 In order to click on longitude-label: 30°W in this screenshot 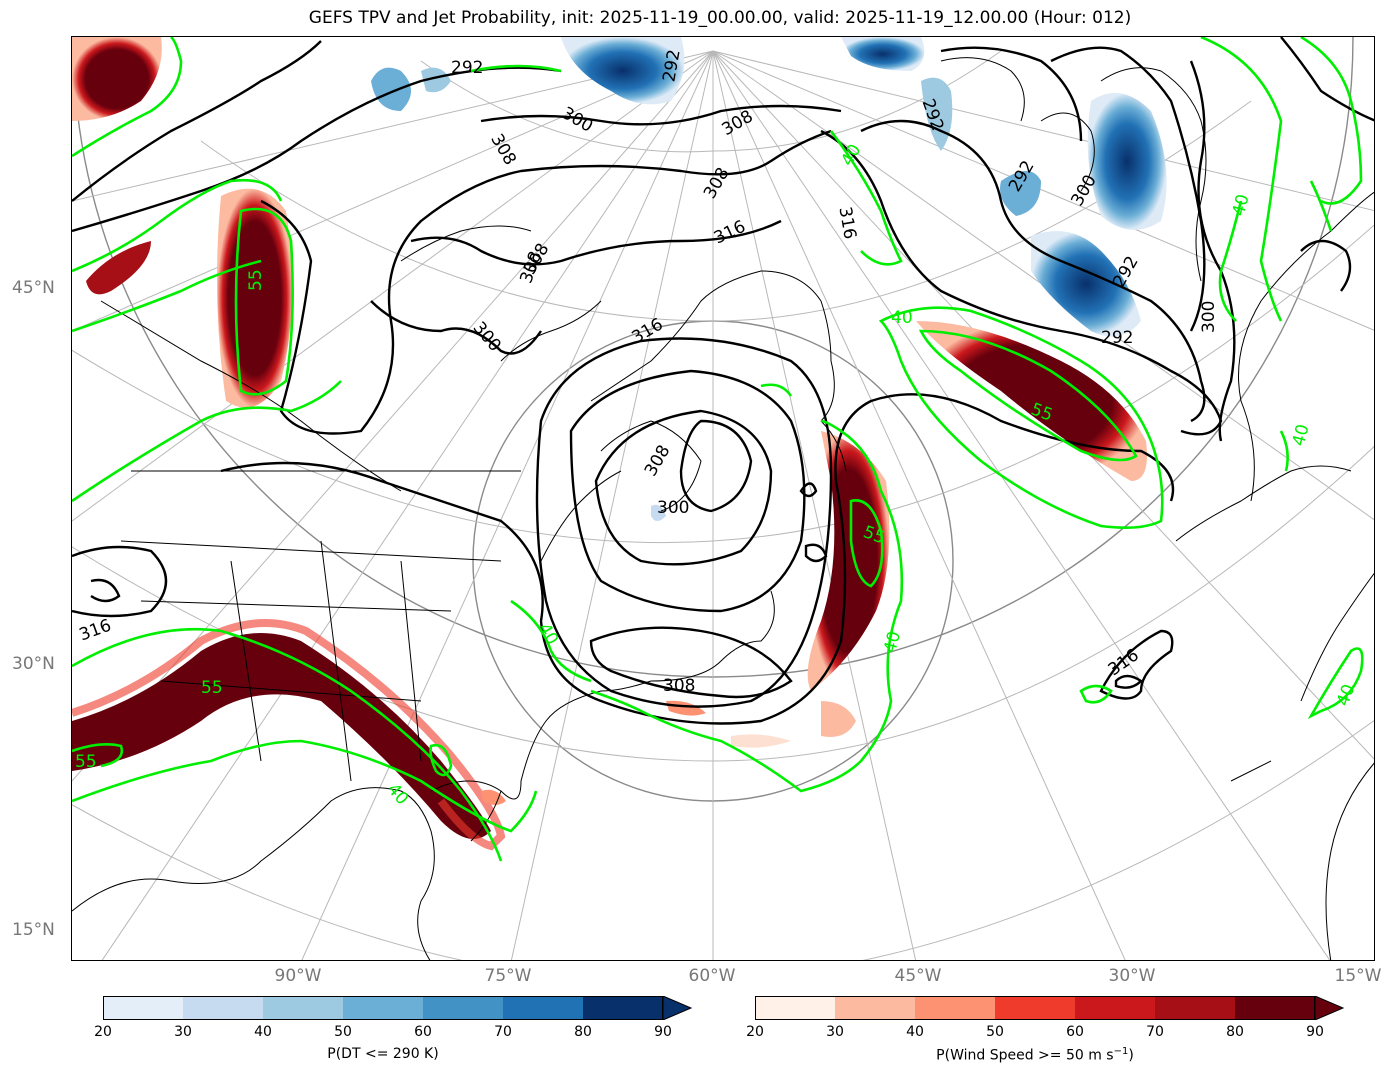, I will do `click(1132, 976)`.